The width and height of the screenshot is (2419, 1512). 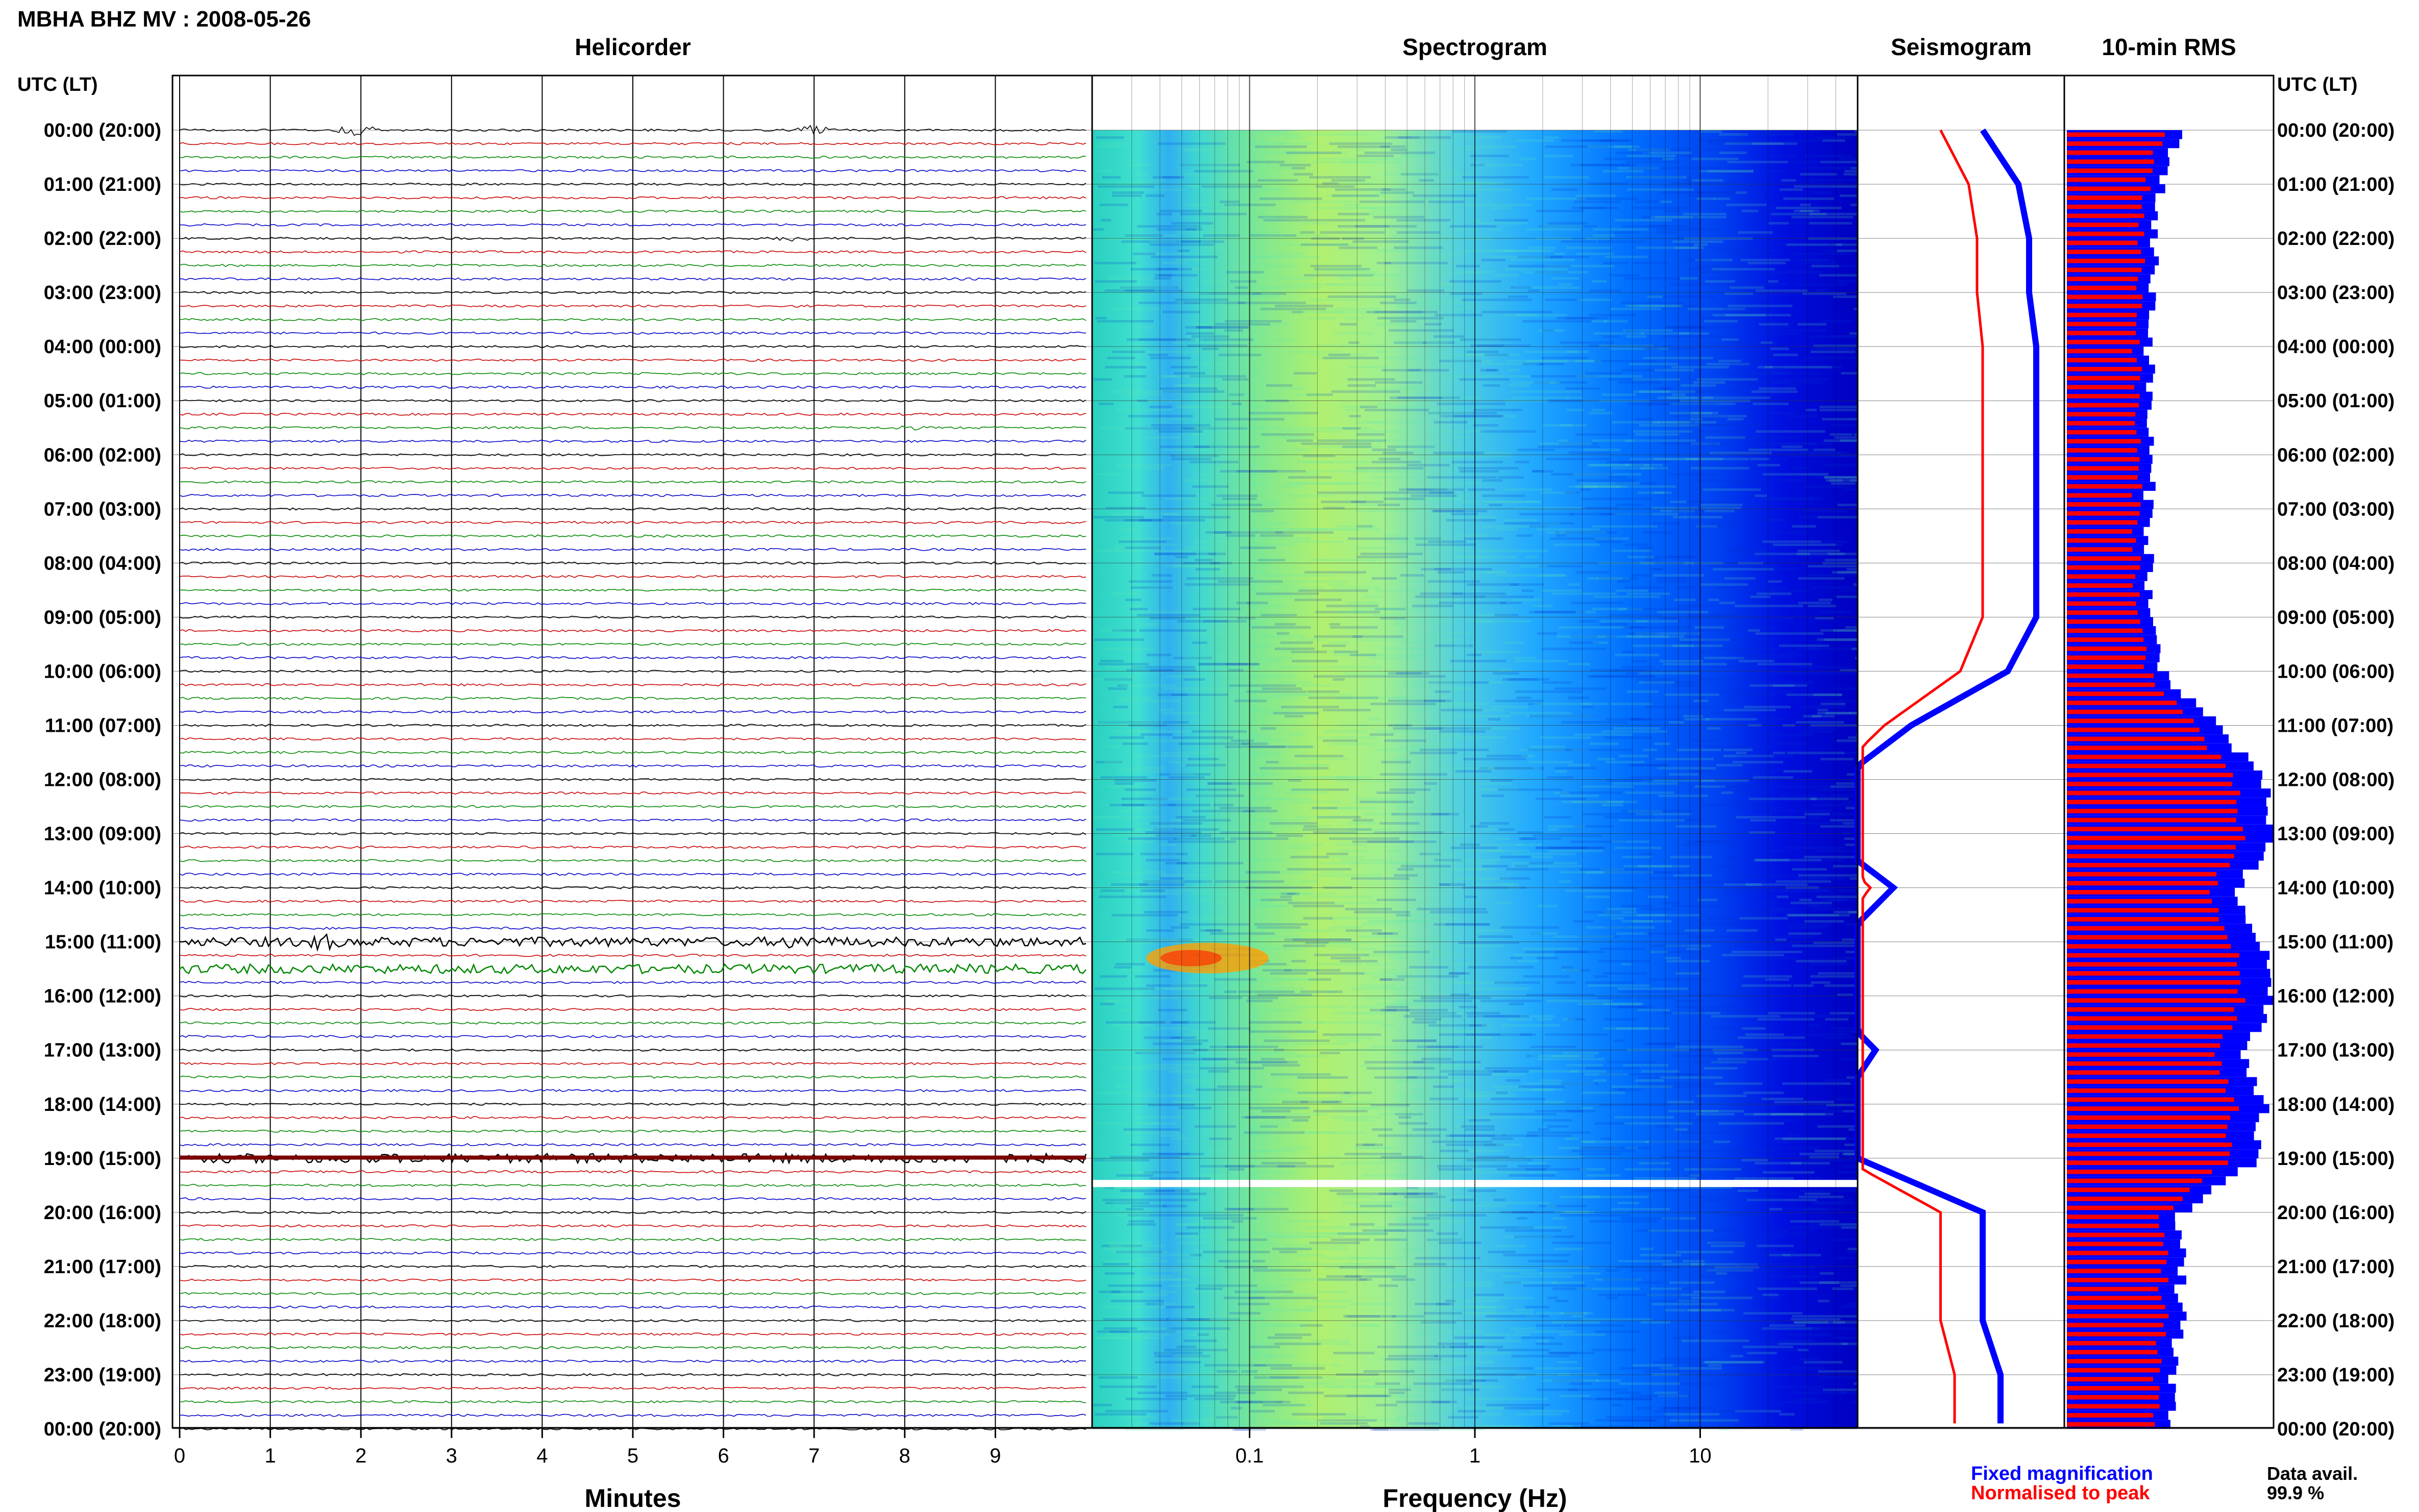 I want to click on hour-label-right: 16:00 (12:00), so click(x=2336, y=996).